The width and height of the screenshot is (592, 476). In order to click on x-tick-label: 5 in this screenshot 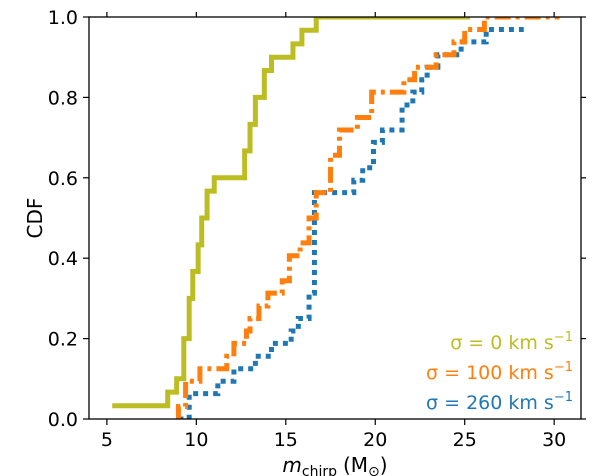, I will do `click(107, 440)`.